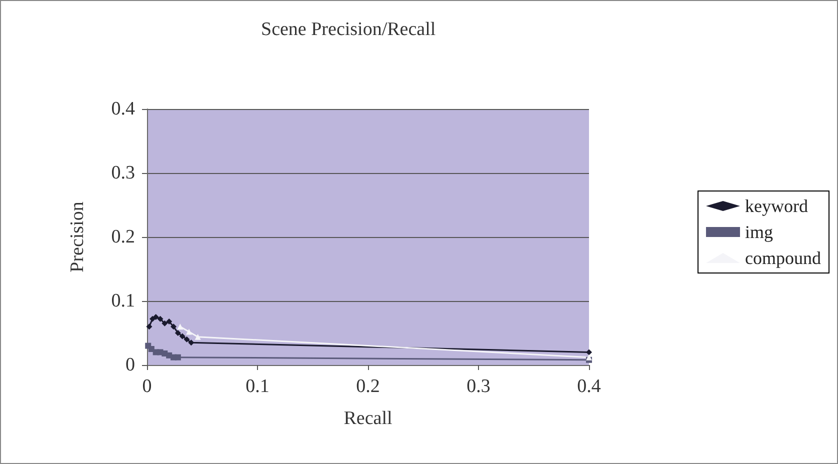 The image size is (838, 464). I want to click on y-axis-title: Precision, so click(77, 236).